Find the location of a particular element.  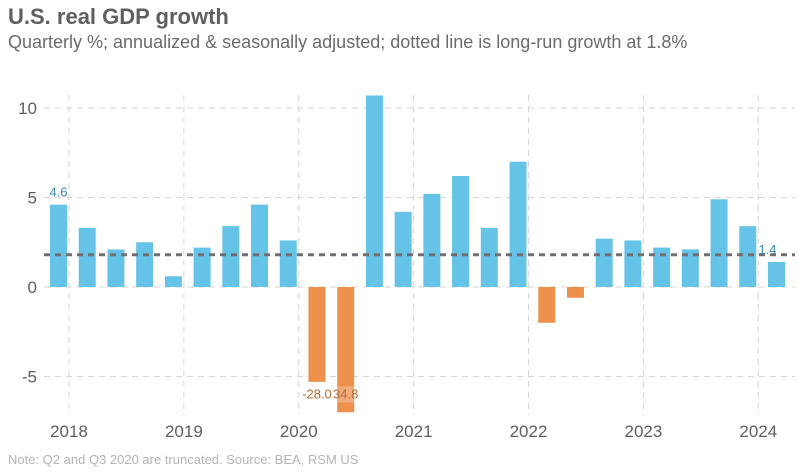

x-tick-label: 2022 is located at coordinates (529, 431).